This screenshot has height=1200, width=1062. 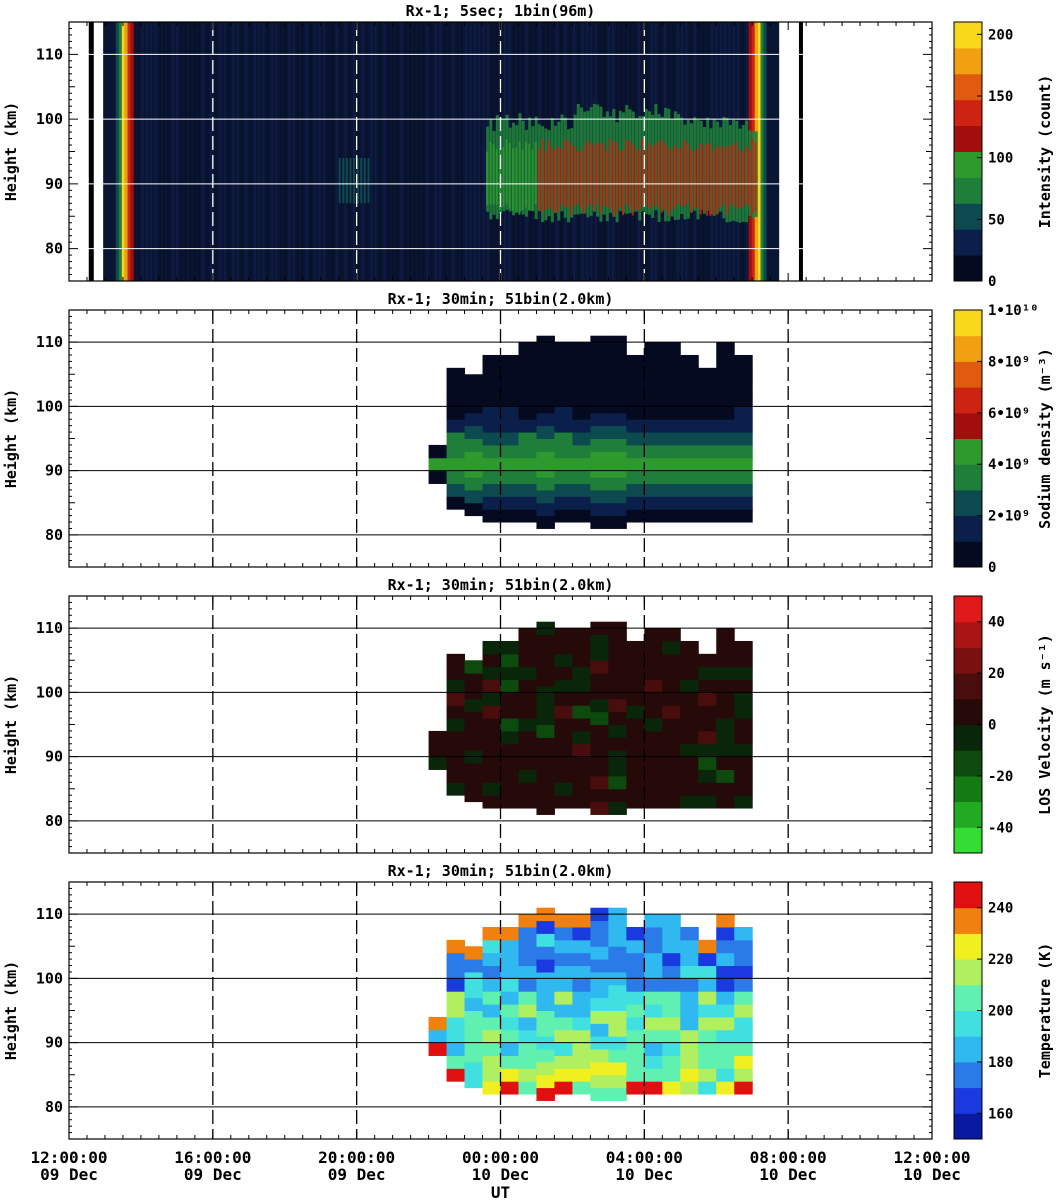 What do you see at coordinates (49, 342) in the screenshot?
I see `y-tick-label: 110` at bounding box center [49, 342].